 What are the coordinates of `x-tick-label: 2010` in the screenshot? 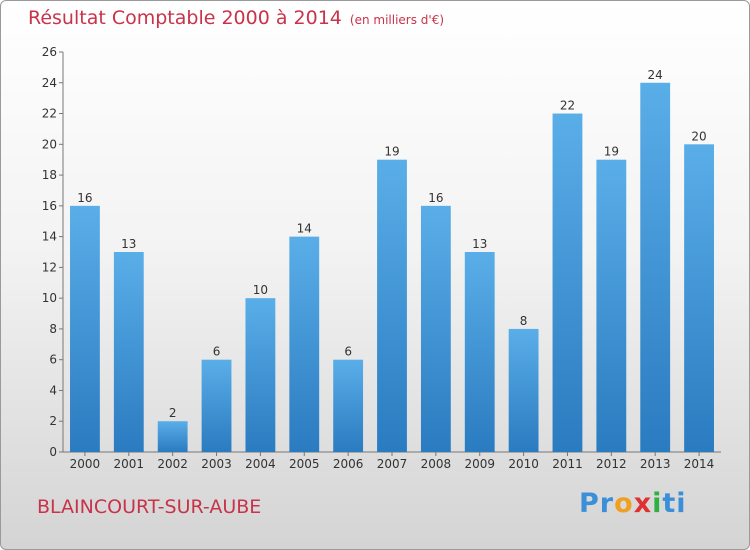 It's located at (523, 464).